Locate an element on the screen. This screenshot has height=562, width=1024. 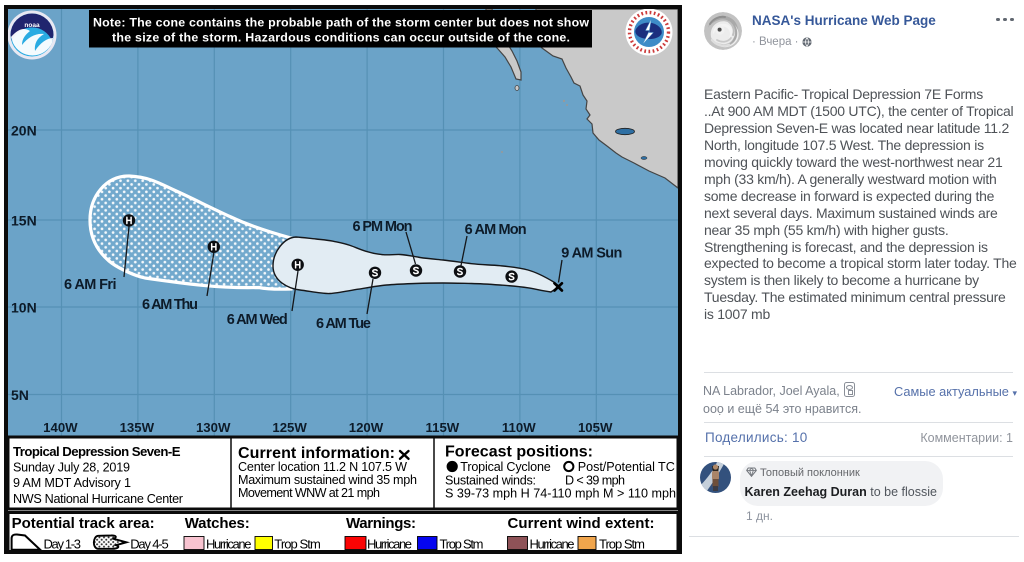
svg-text: 9 AM Sun is located at coordinates (591, 254).